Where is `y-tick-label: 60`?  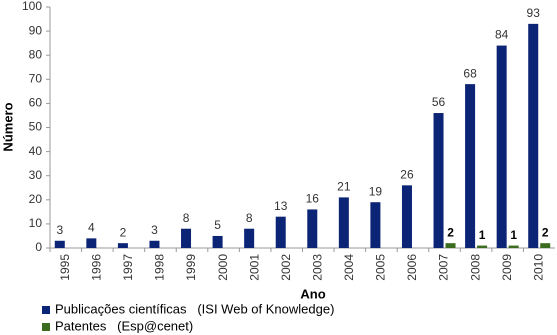
y-tick-label: 60 is located at coordinates (36, 103).